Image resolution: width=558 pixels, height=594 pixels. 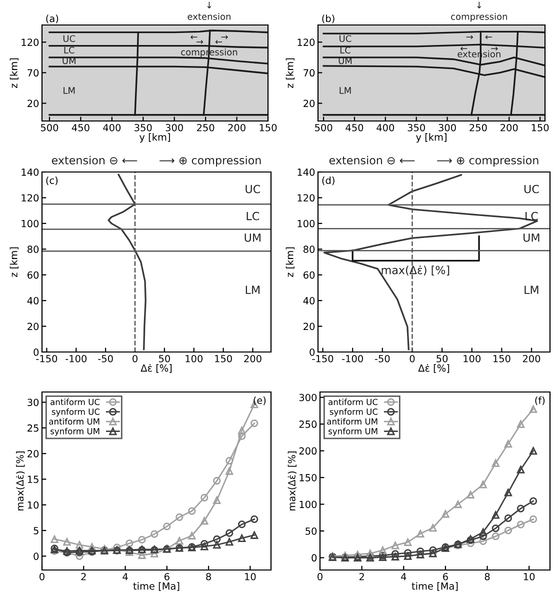 What do you see at coordinates (83, 576) in the screenshot?
I see `x-tick-label: 2` at bounding box center [83, 576].